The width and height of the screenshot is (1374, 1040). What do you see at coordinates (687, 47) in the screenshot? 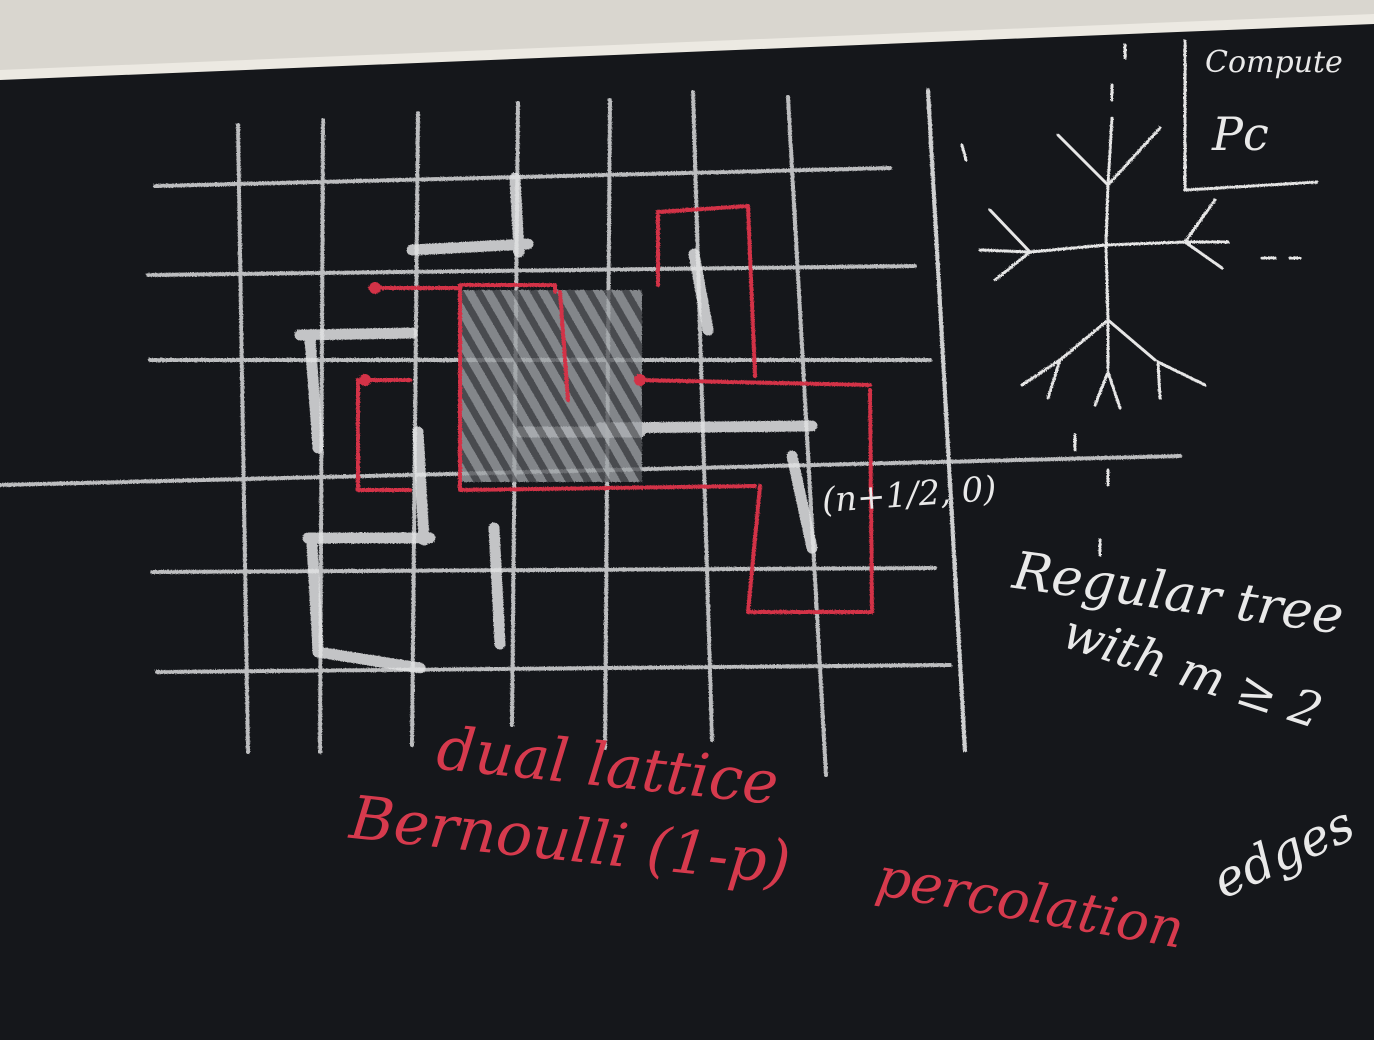
I see `board-top-edge` at bounding box center [687, 47].